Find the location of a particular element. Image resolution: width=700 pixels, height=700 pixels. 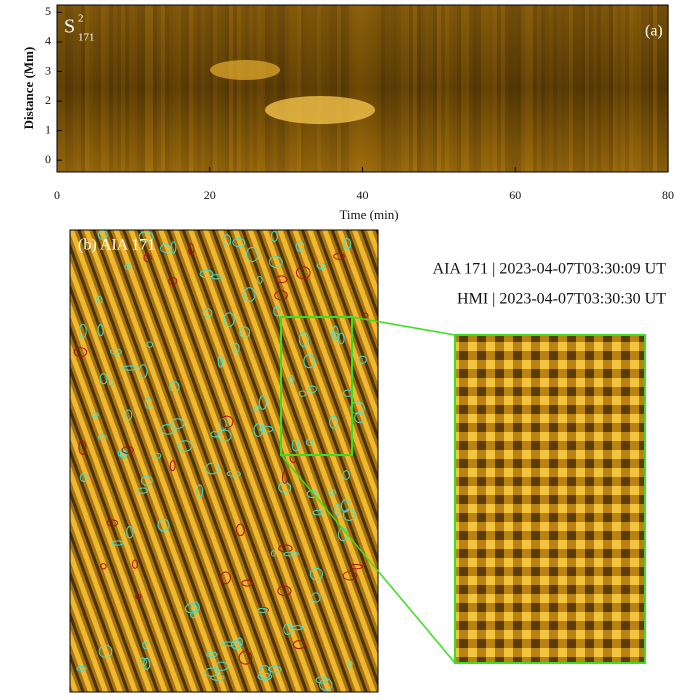

panel-title-sup: 2 is located at coordinates (81, 19).